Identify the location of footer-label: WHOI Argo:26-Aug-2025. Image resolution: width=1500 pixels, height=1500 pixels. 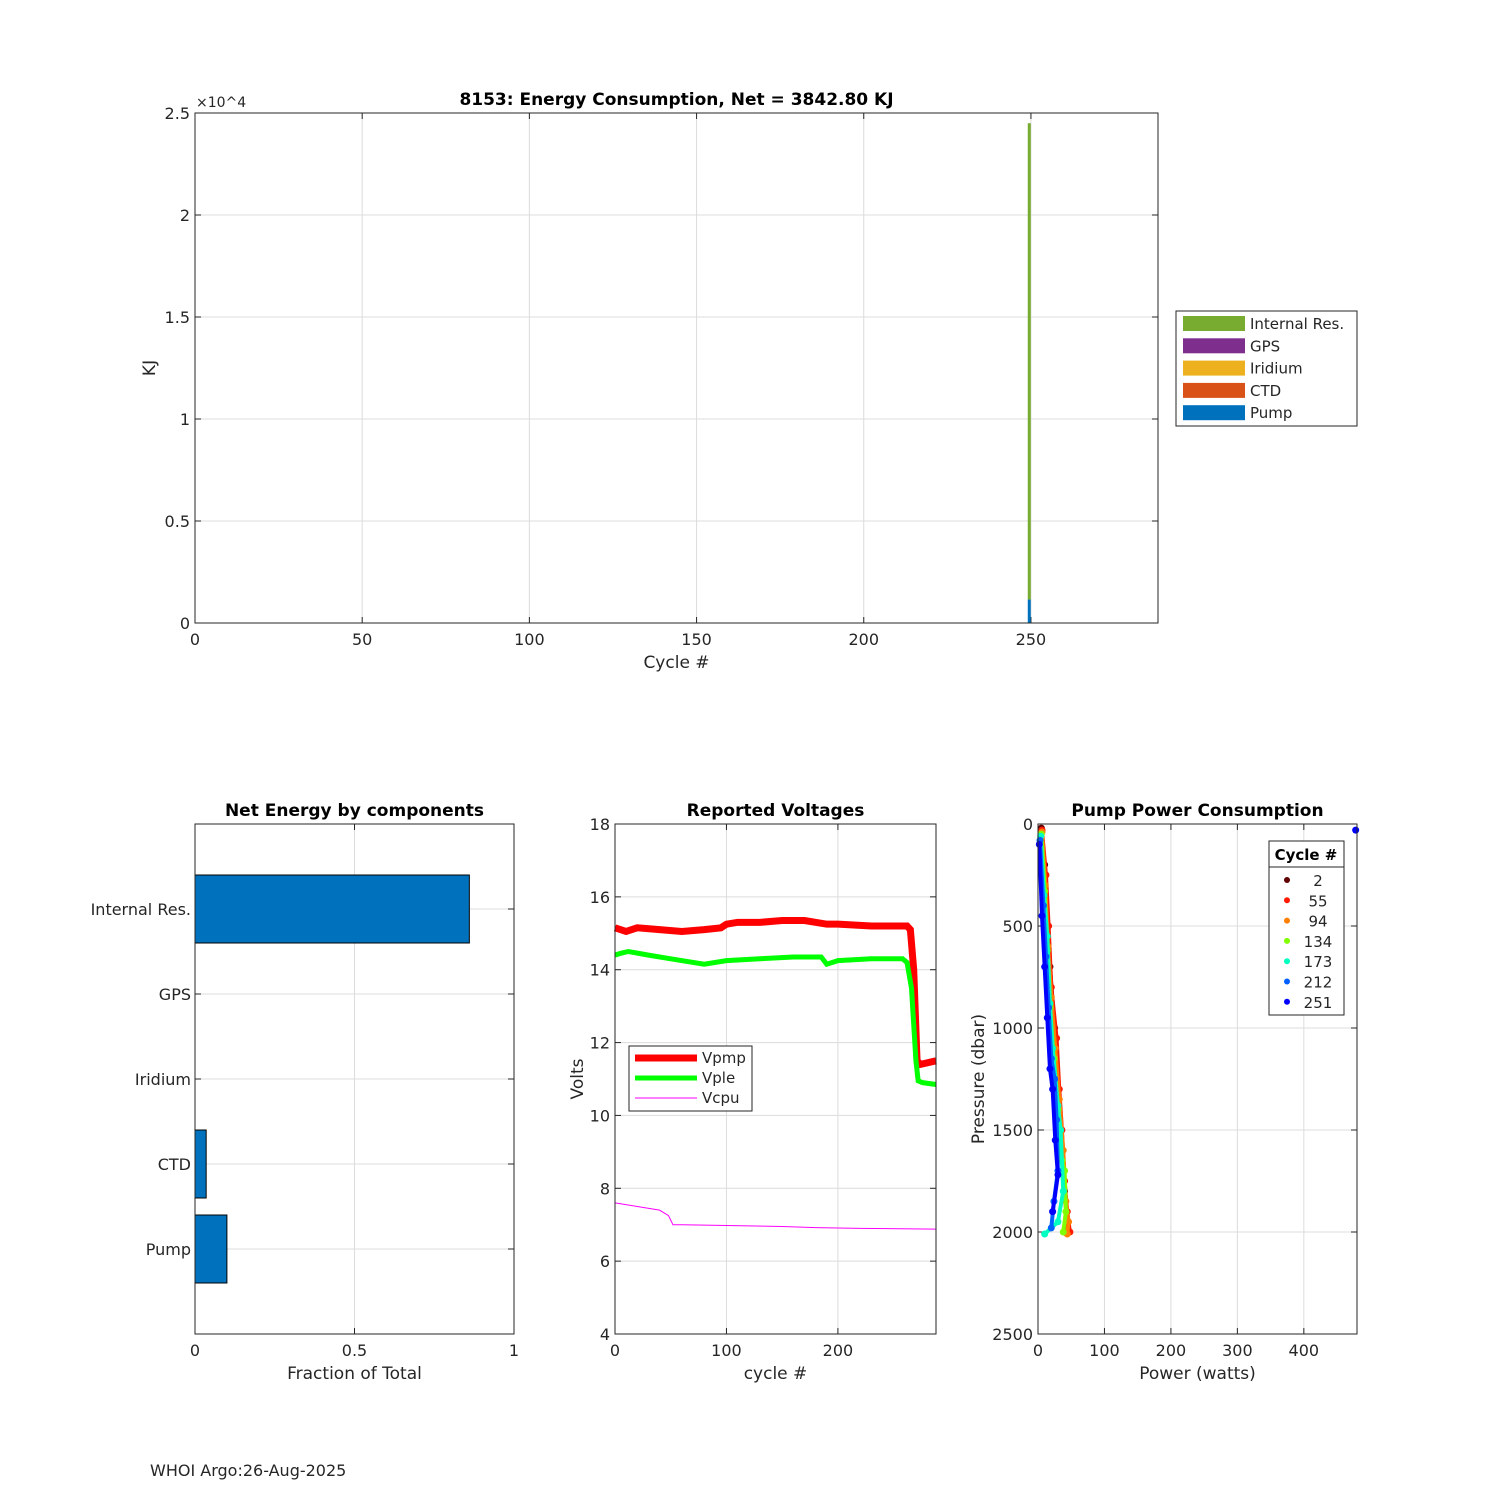
(248, 1470).